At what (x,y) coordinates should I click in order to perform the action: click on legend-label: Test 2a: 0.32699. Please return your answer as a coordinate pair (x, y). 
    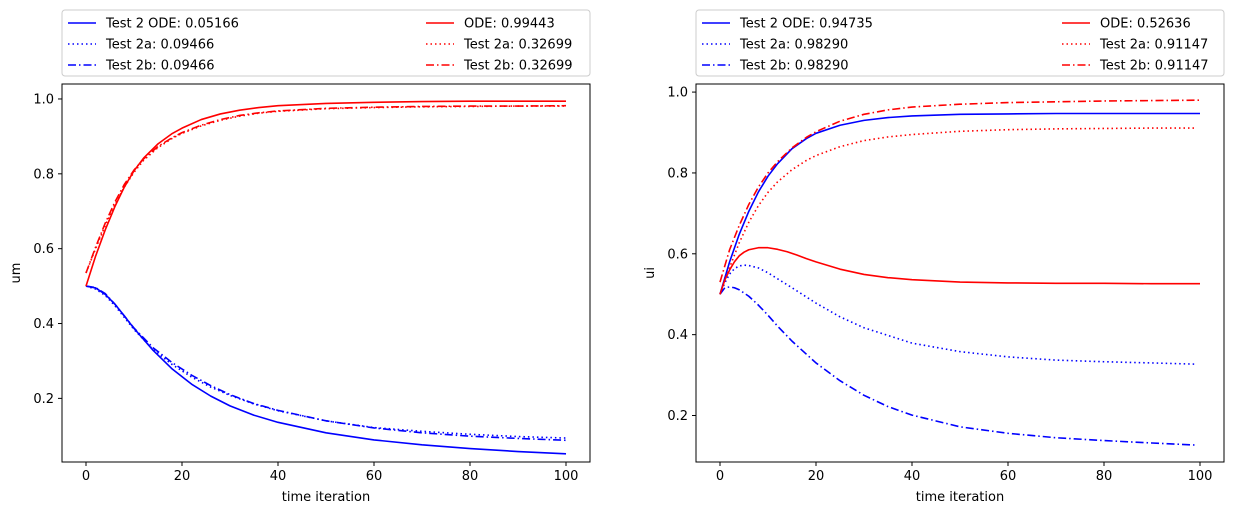
    Looking at the image, I should click on (517, 45).